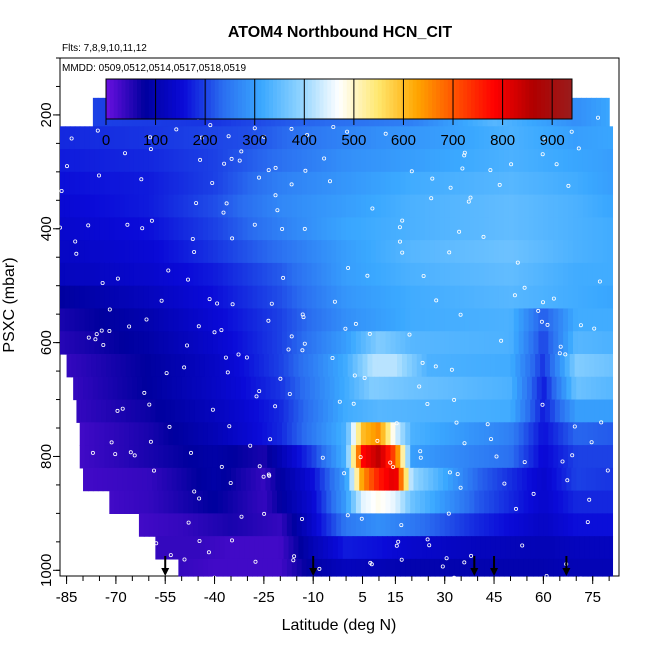 This screenshot has height=650, width=650. Describe the element at coordinates (154, 68) in the screenshot. I see `dates-label: MMDD: 0509,0512,0514,0517,0518,0519` at that location.